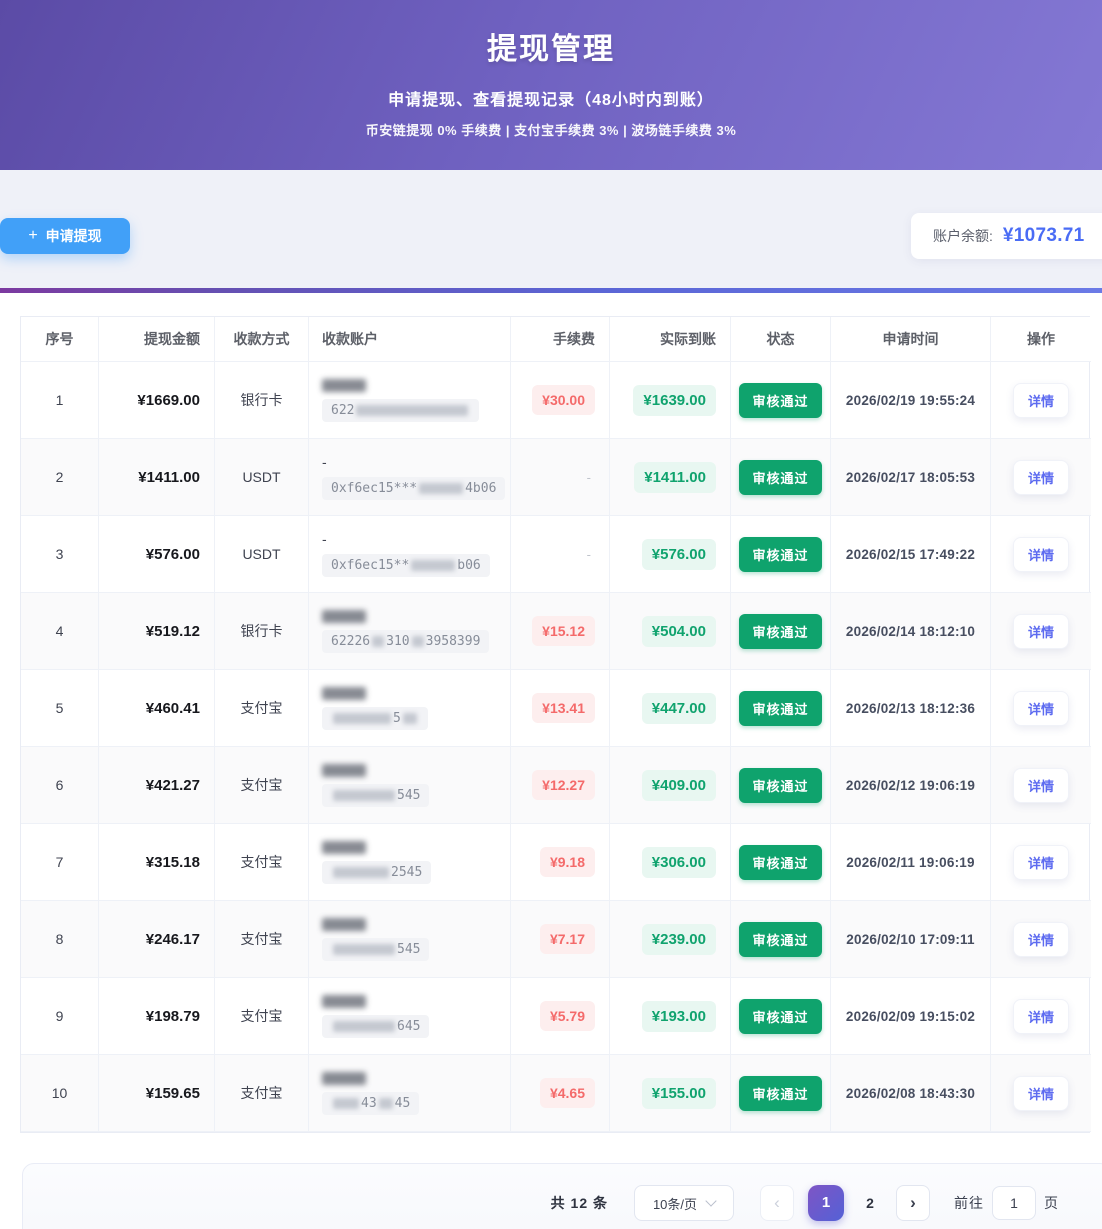 The image size is (1102, 1229). I want to click on page-size-select: 10条/页, so click(684, 1203).